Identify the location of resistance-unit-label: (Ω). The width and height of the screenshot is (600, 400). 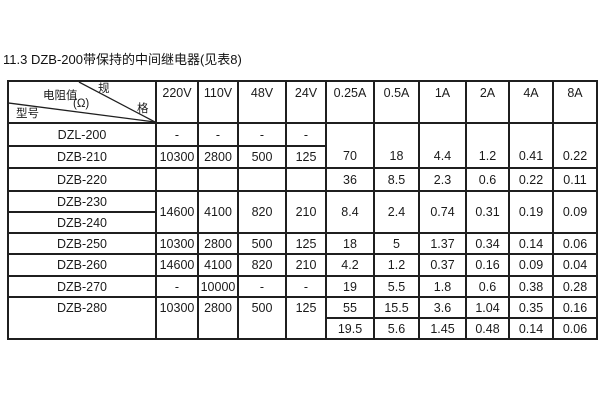
(81, 104).